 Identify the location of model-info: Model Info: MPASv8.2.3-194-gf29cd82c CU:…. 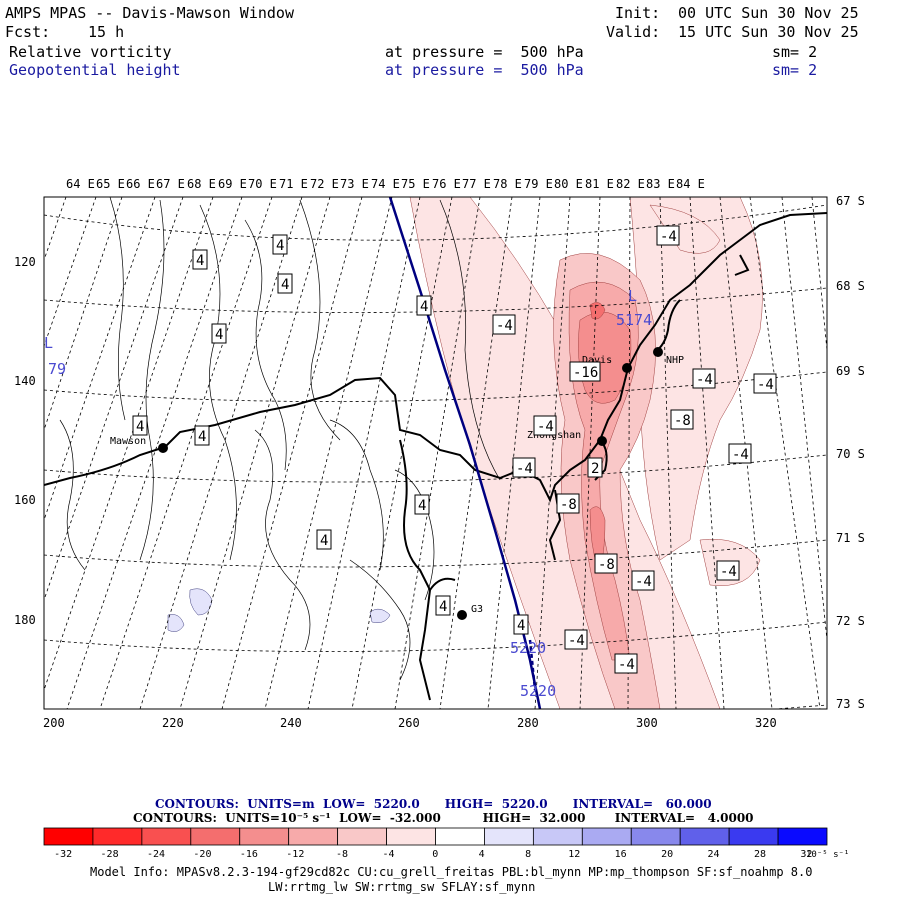
(451, 872).